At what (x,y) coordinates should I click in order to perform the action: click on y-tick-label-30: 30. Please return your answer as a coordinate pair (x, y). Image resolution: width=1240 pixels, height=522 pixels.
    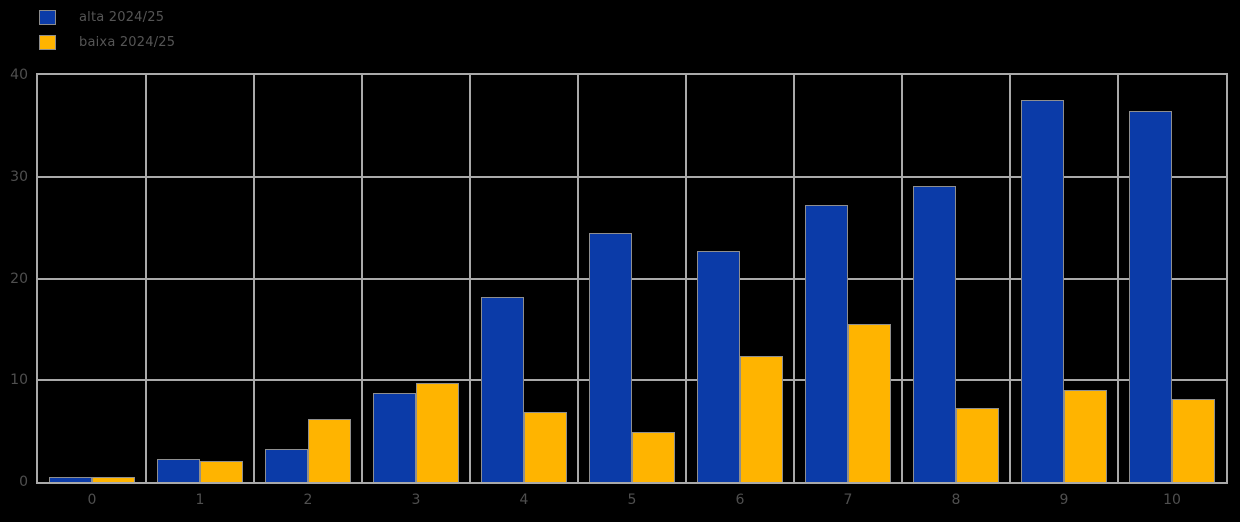
    Looking at the image, I should click on (19, 176).